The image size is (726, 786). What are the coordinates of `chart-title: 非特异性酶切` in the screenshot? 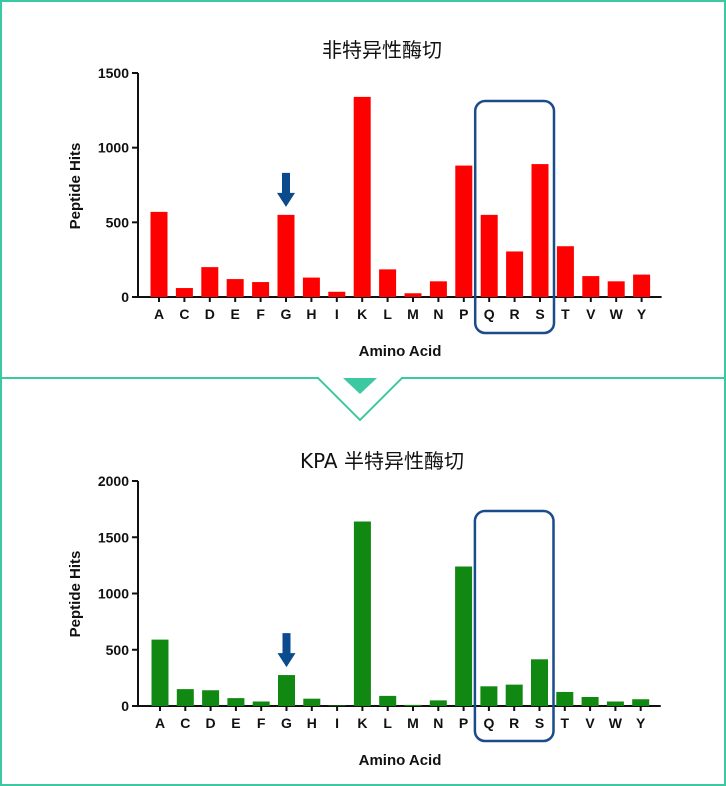 It's located at (382, 50).